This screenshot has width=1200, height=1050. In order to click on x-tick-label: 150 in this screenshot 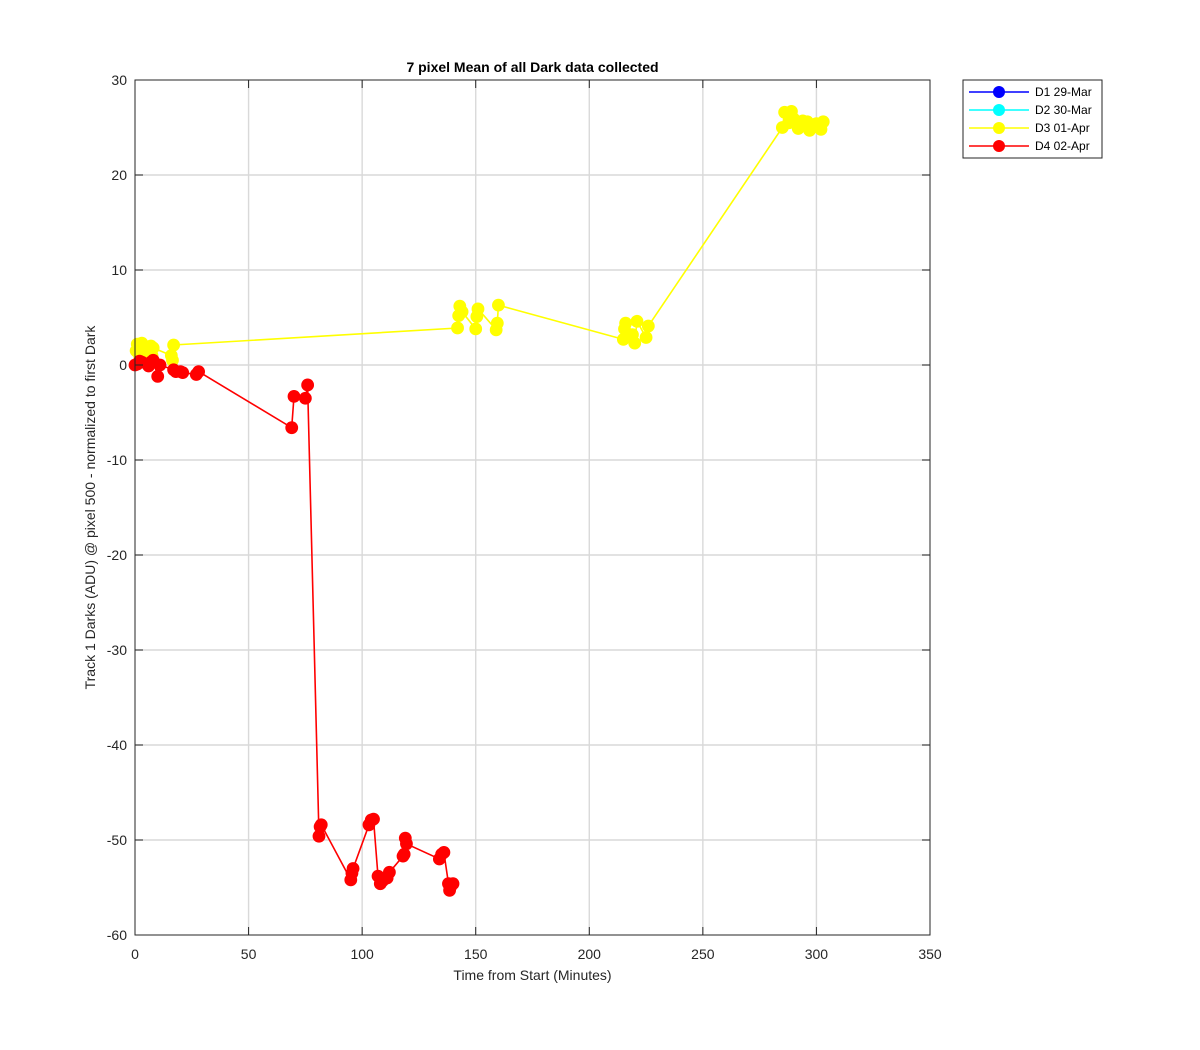, I will do `click(476, 954)`.